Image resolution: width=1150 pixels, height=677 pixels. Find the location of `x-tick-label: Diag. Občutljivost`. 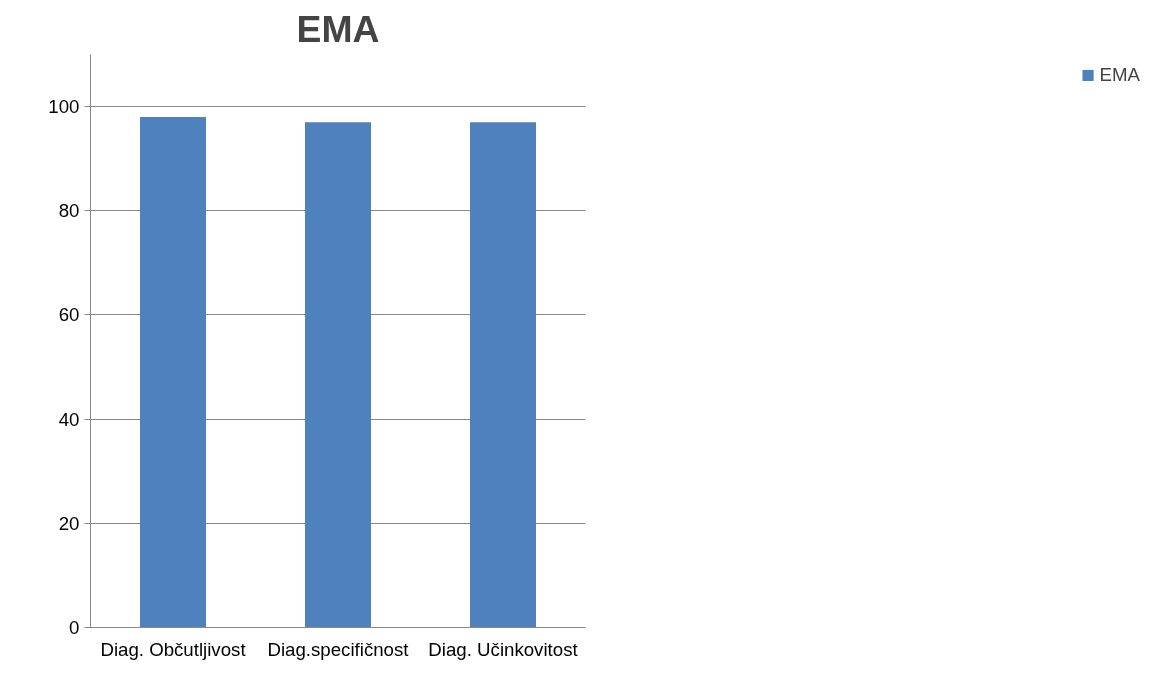

x-tick-label: Diag. Občutljivost is located at coordinates (173, 649).